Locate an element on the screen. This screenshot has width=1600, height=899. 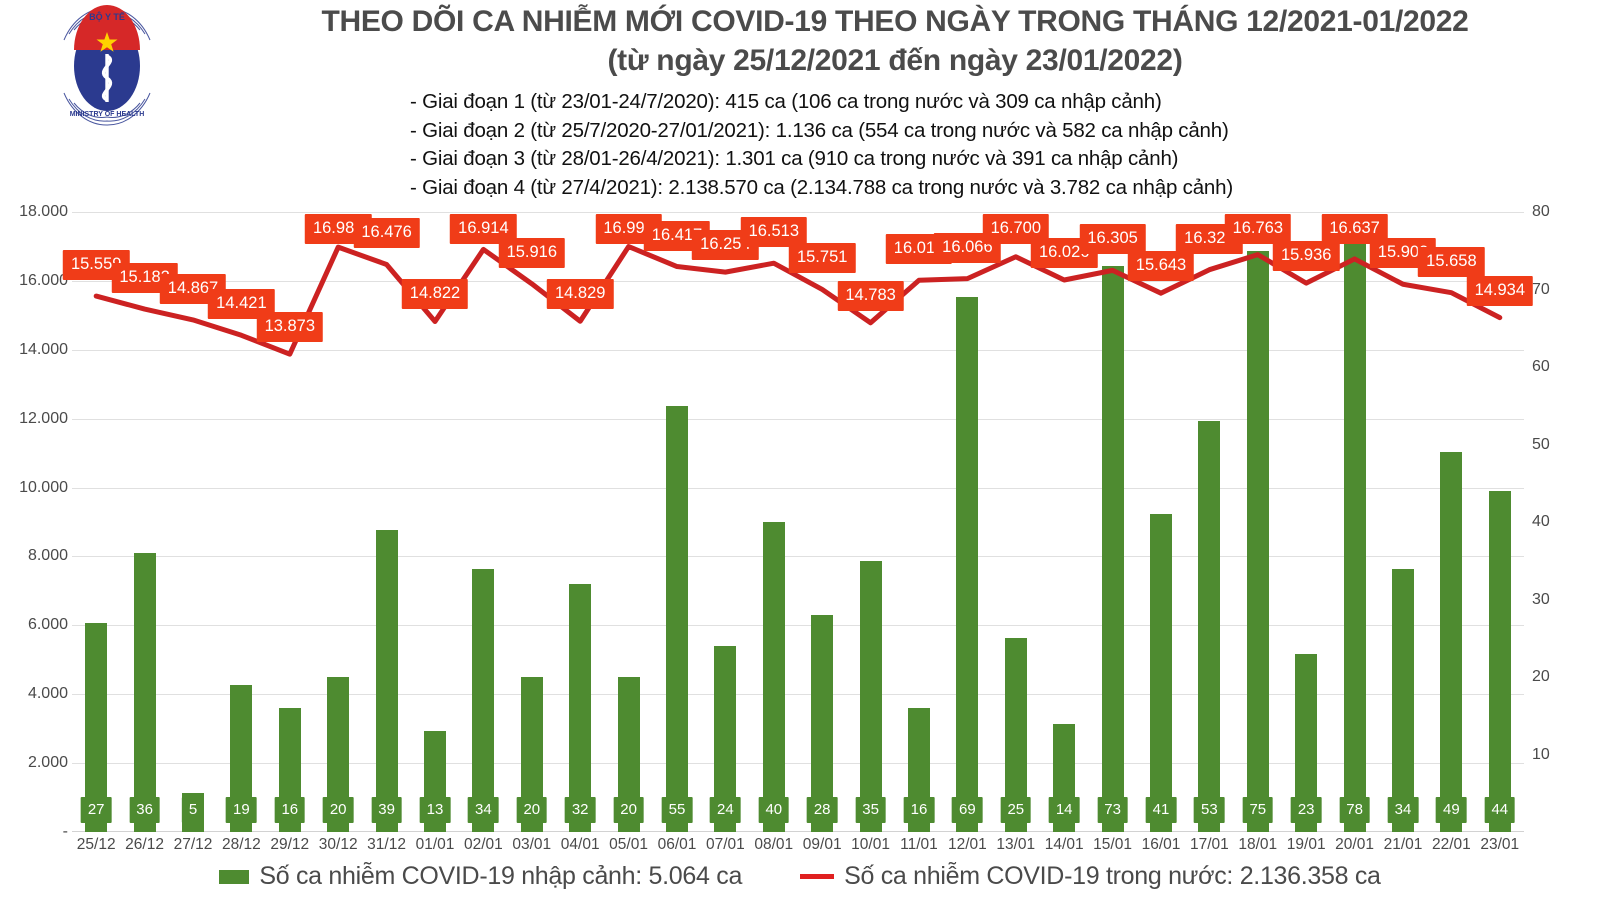
bar-value-label: 19 is located at coordinates (241, 810).